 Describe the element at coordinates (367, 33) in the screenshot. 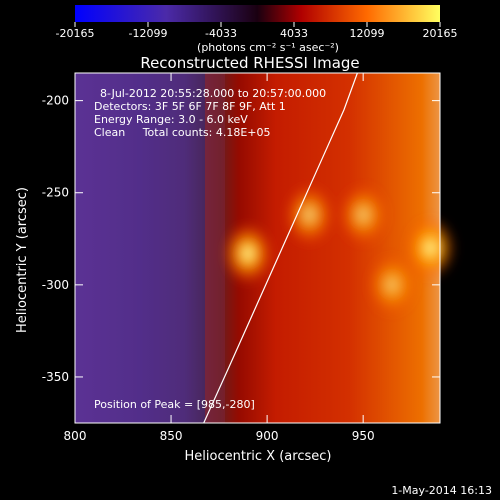

I see `colorbar-tick-label: 12099` at that location.